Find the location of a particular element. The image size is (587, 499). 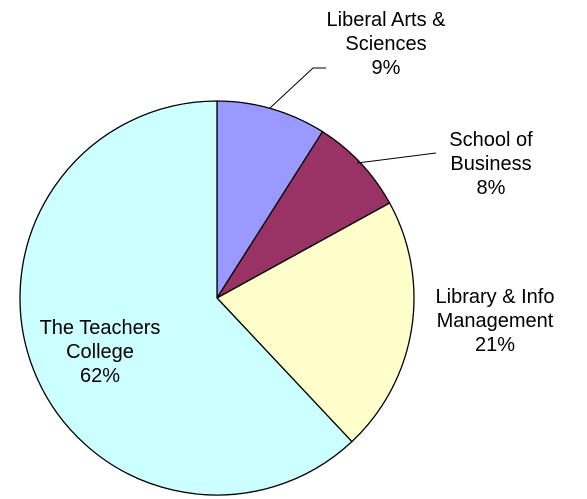

slice-percent-liberal-arts-sciences: 9% is located at coordinates (386, 68).